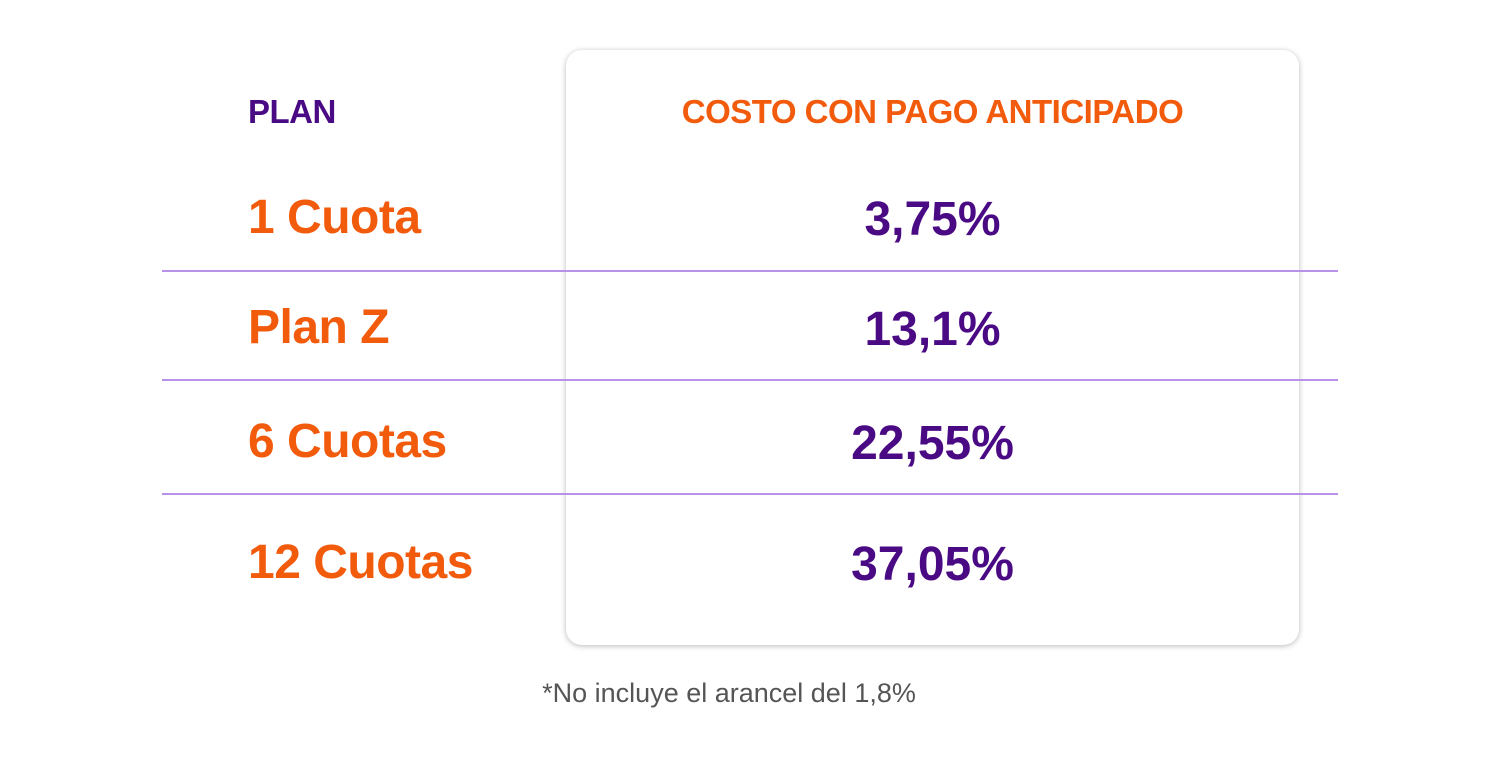 Image resolution: width=1500 pixels, height=780 pixels. Describe the element at coordinates (932, 564) in the screenshot. I see `cost-value-12-cuotas: 37,05%` at that location.